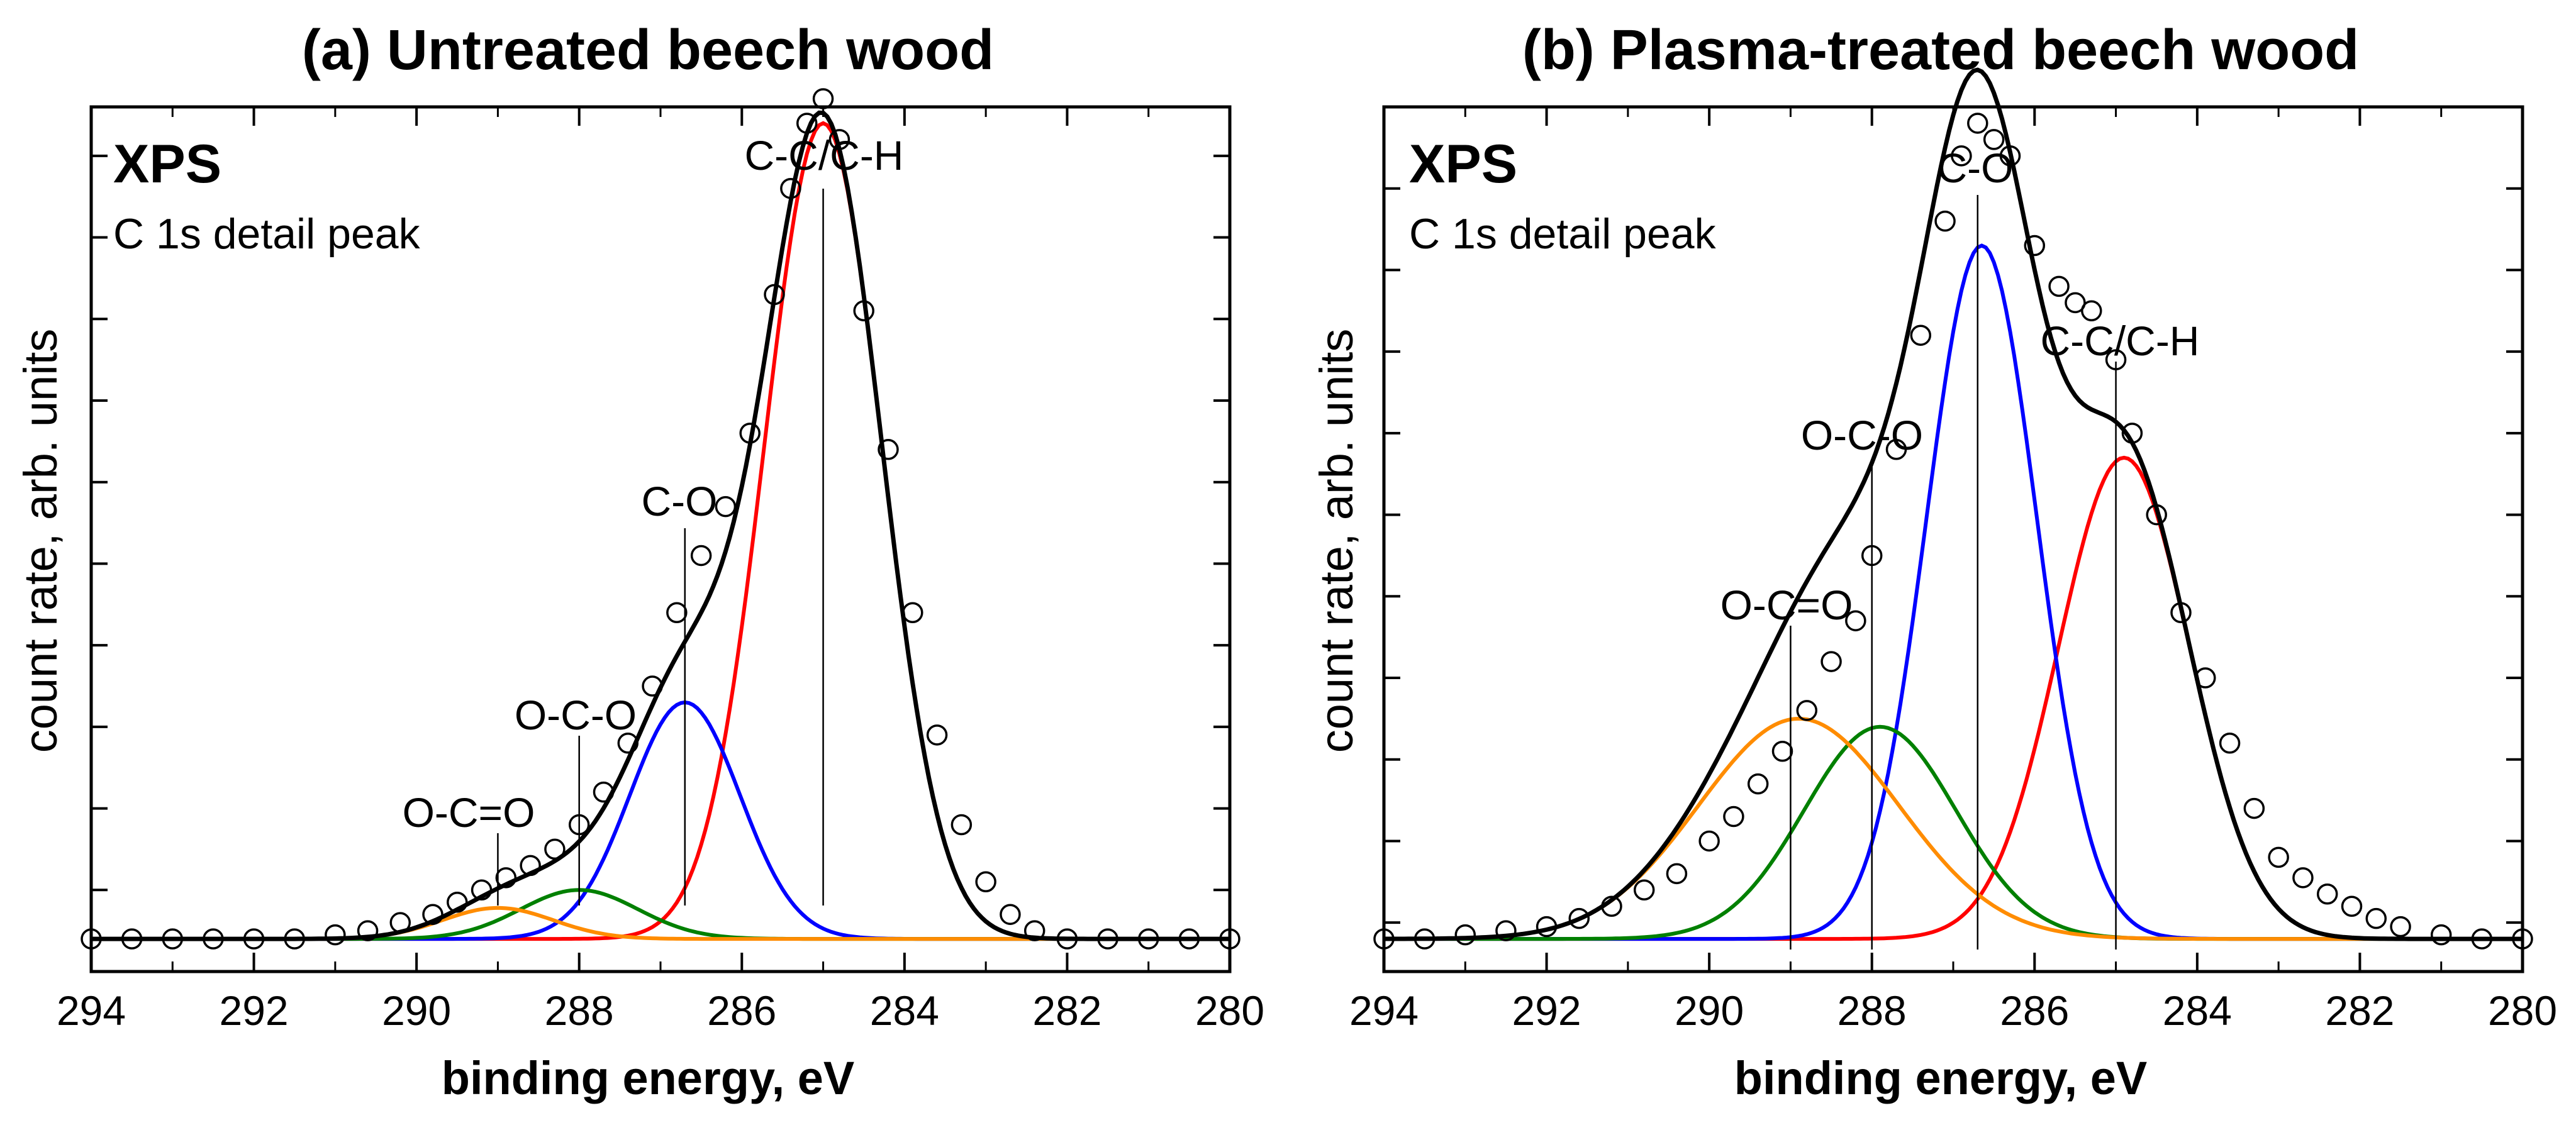 The height and width of the screenshot is (1130, 2576). Describe the element at coordinates (469, 813) in the screenshot. I see `panel-a-peak-label: O-C=O` at that location.